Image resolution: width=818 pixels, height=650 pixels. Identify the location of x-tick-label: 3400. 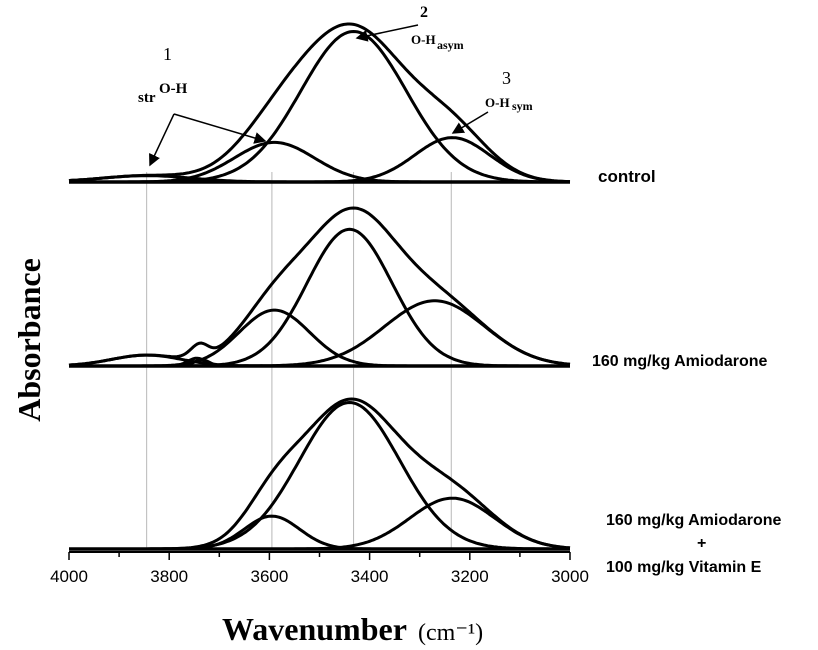
(370, 576).